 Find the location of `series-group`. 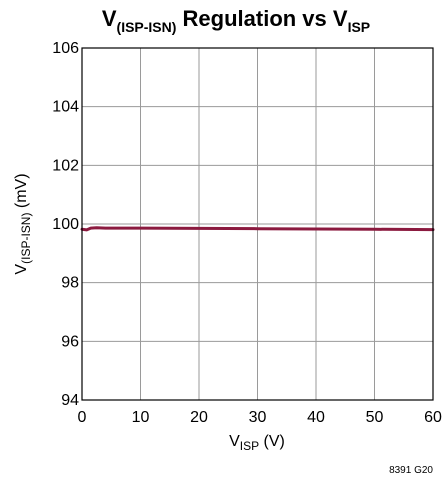

series-group is located at coordinates (257, 229).